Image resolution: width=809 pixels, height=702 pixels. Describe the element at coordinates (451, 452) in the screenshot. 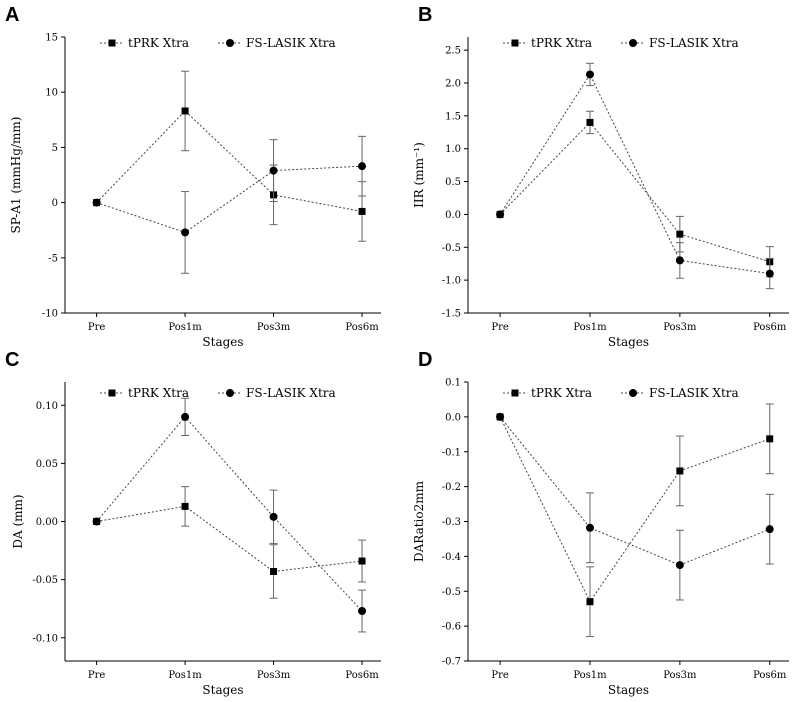

I see `y-tick-label: -0.1` at that location.